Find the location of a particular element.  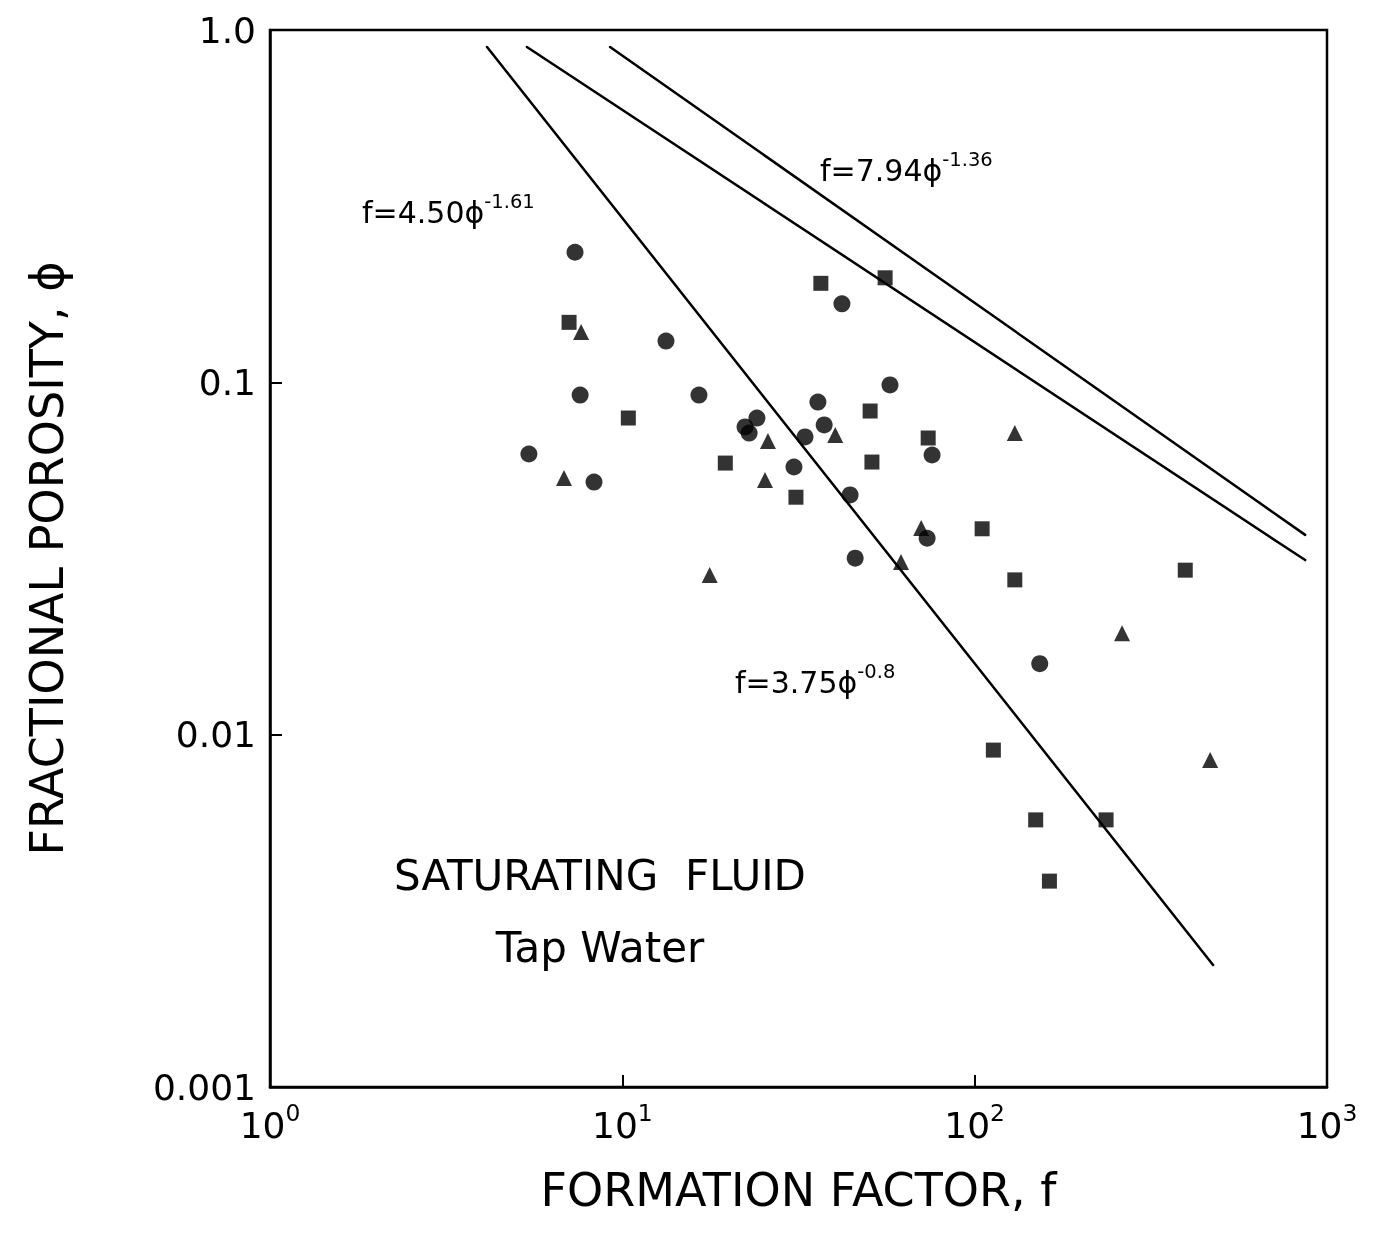

y-axis-title: FRACTIONAL POROSITY, ϕ is located at coordinates (47, 558).